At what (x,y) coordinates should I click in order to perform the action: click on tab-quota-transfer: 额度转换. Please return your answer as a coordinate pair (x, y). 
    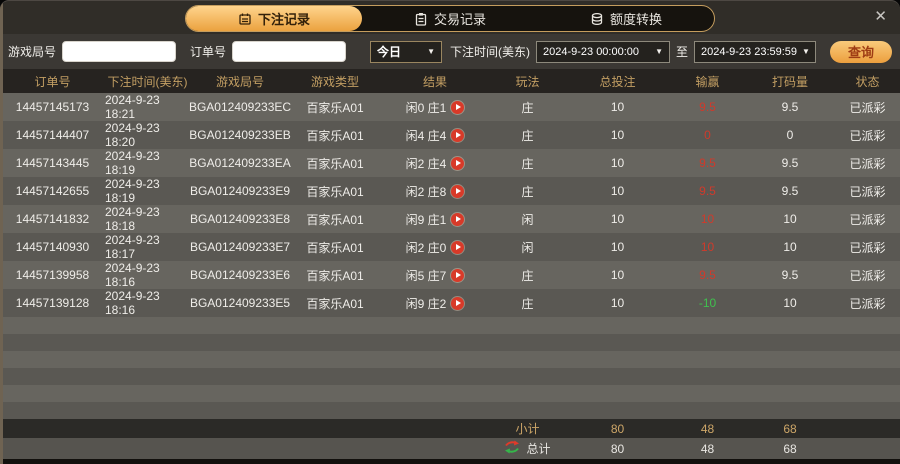
    Looking at the image, I should click on (626, 18).